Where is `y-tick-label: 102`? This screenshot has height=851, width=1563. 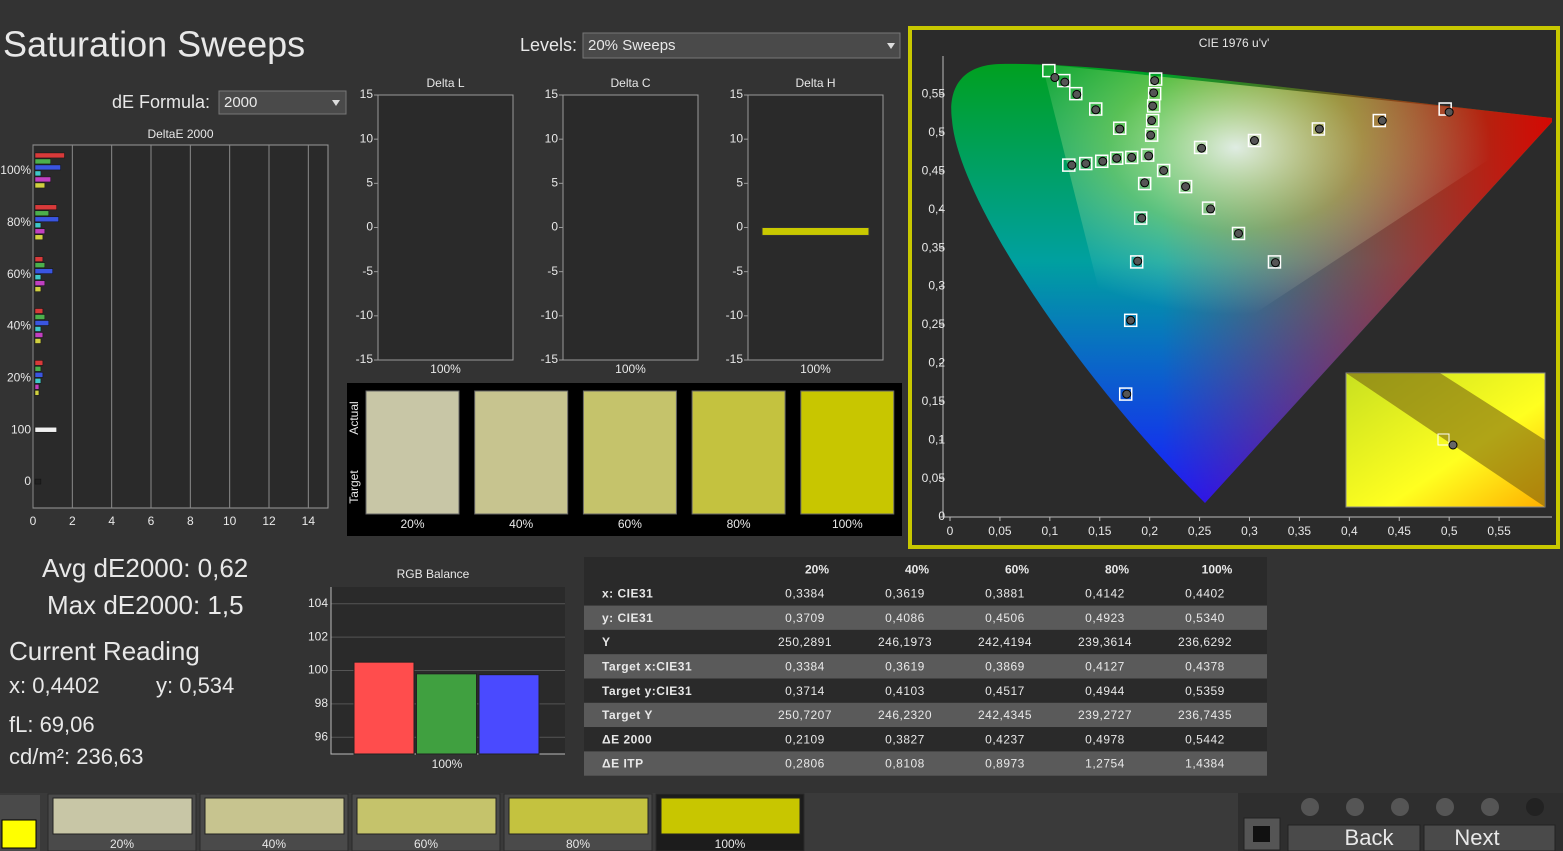 y-tick-label: 102 is located at coordinates (318, 636).